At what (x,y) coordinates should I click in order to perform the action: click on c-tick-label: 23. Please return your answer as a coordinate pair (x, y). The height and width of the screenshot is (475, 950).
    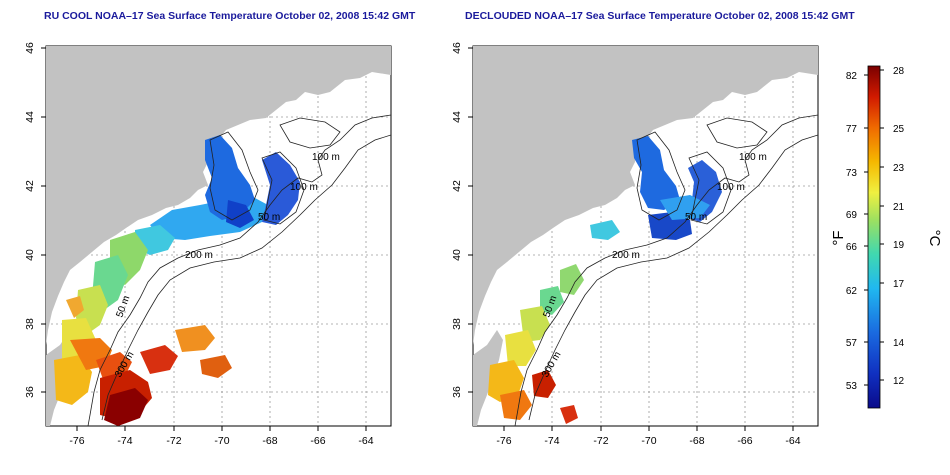
    Looking at the image, I should click on (899, 168).